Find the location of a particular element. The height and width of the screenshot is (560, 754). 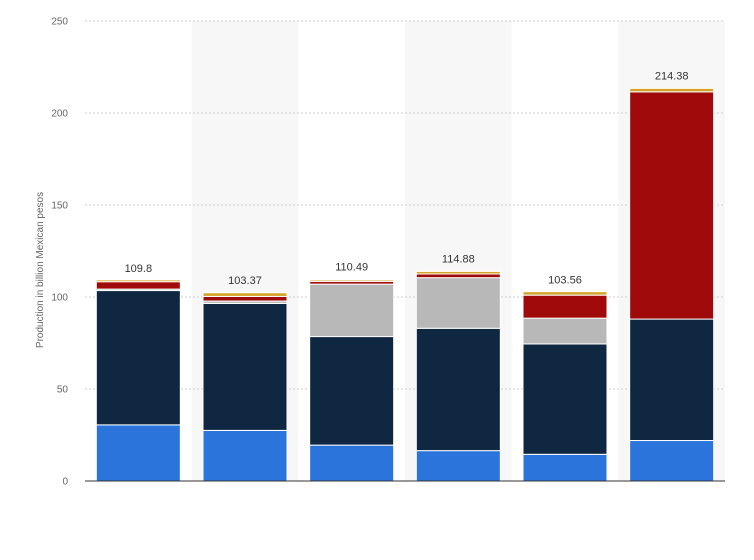

y-tick-label: 200 is located at coordinates (59, 114).